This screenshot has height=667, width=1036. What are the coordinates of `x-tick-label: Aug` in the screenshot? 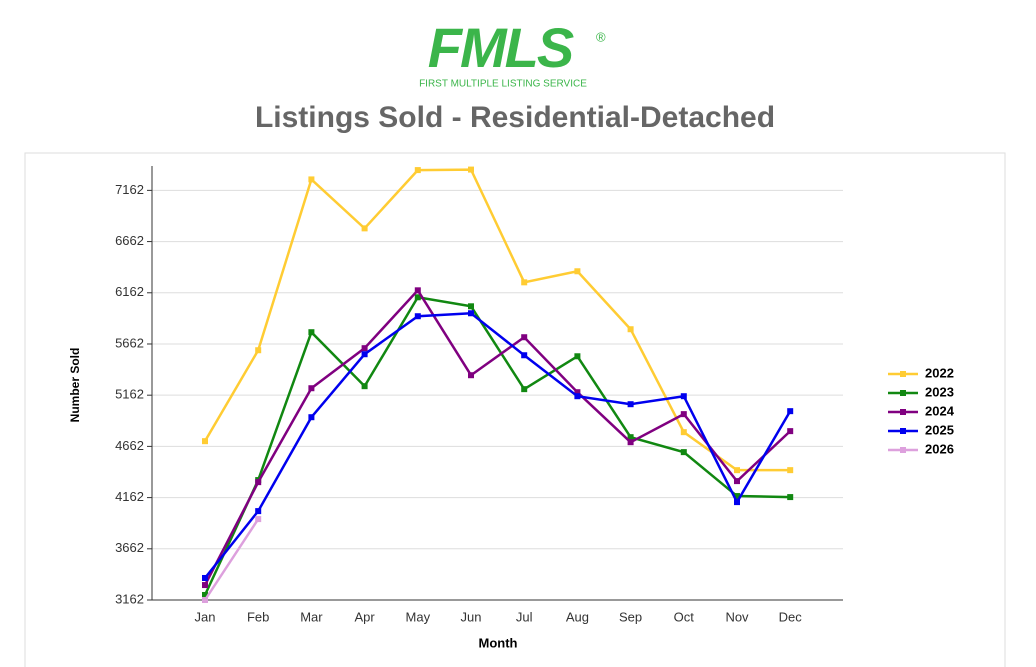 It's located at (577, 616).